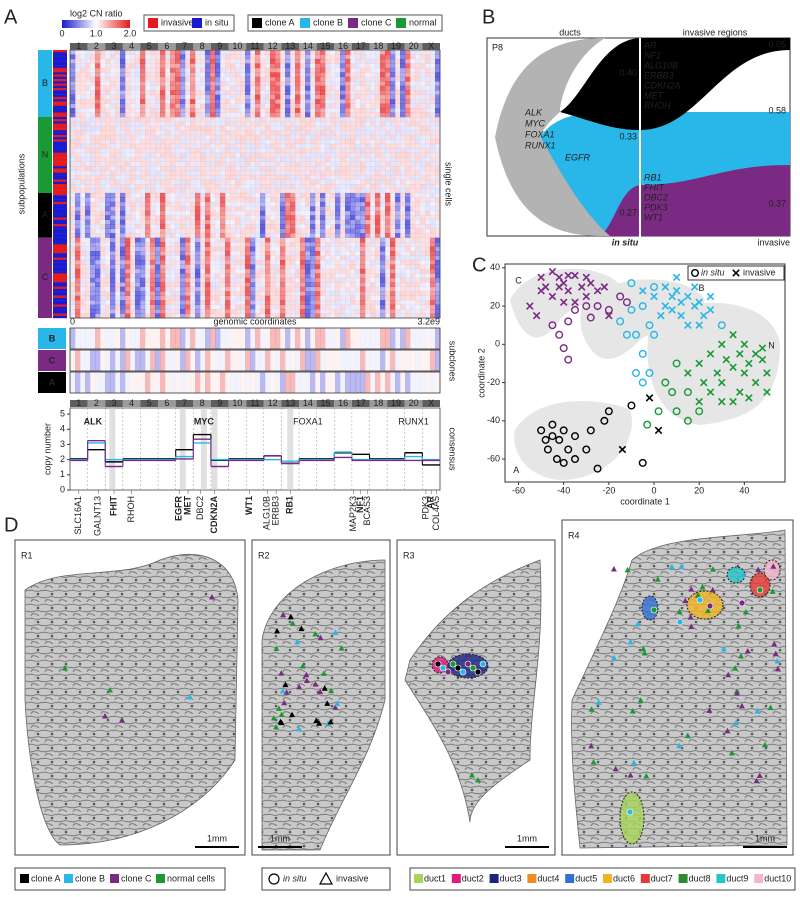 This screenshot has height=897, width=800. I want to click on subpopulation-bar, so click(45, 215).